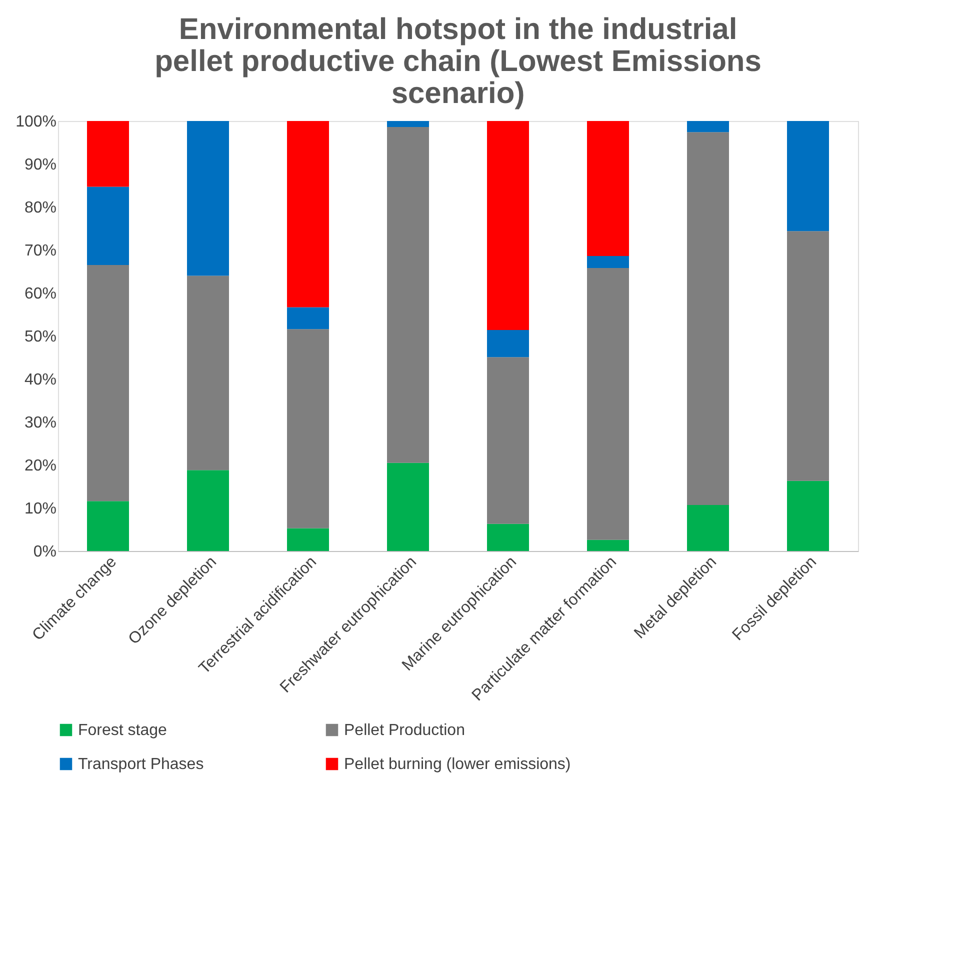 The width and height of the screenshot is (976, 969). I want to click on chart-title: Environmental hotspot in the industrial pellet productive chain (Lowest Emissions scenario), so click(458, 61).